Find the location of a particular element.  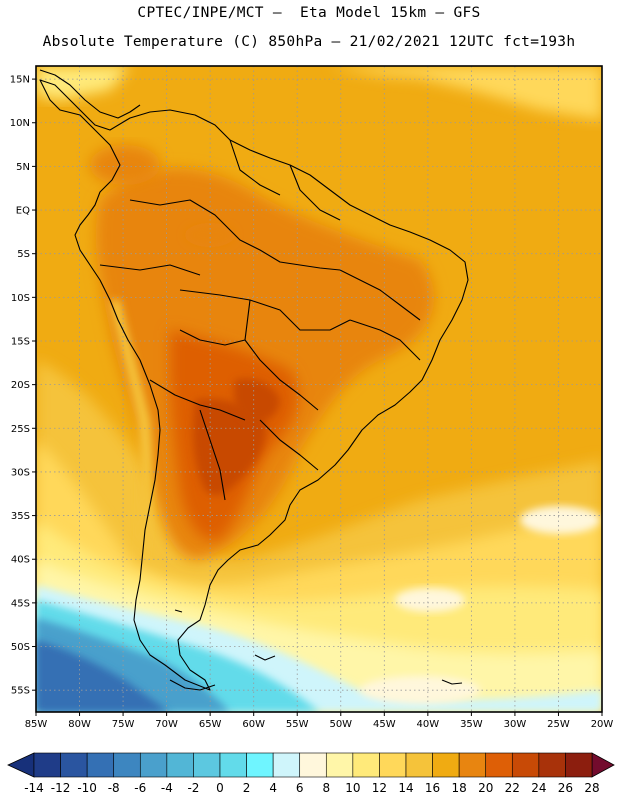

lat-label: 35S is located at coordinates (20, 516).